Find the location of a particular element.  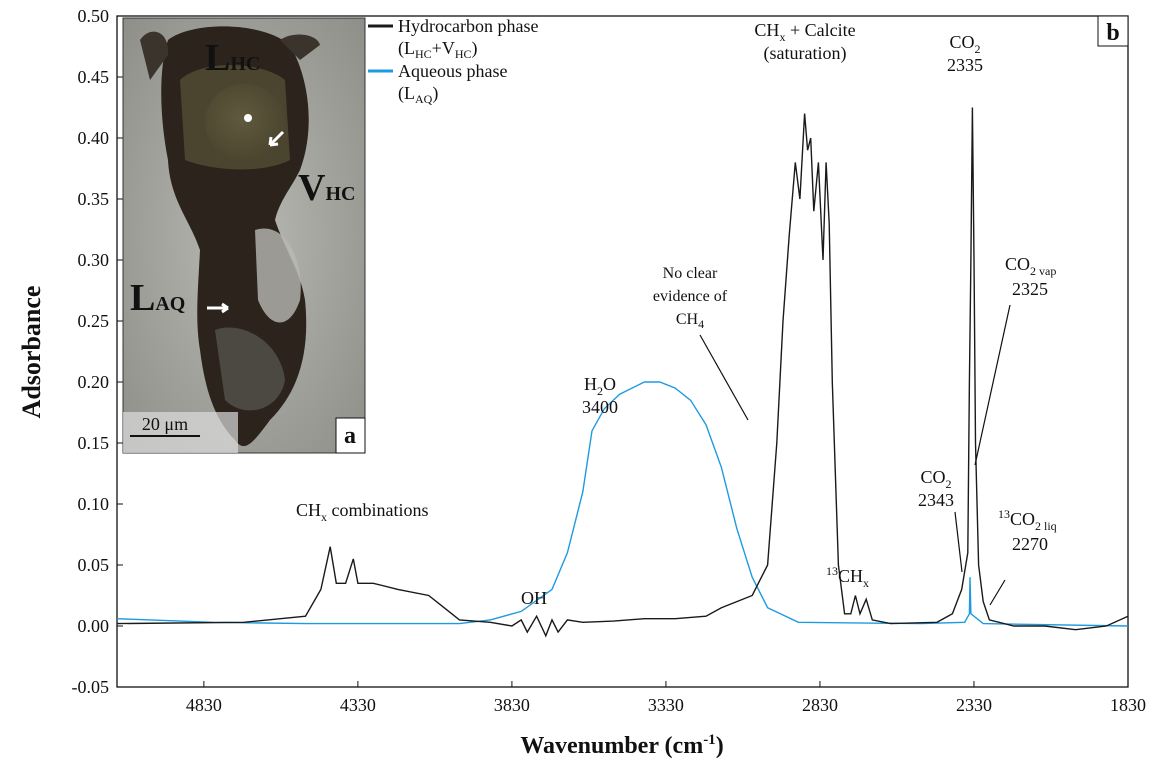

highlight is located at coordinates (248, 118).